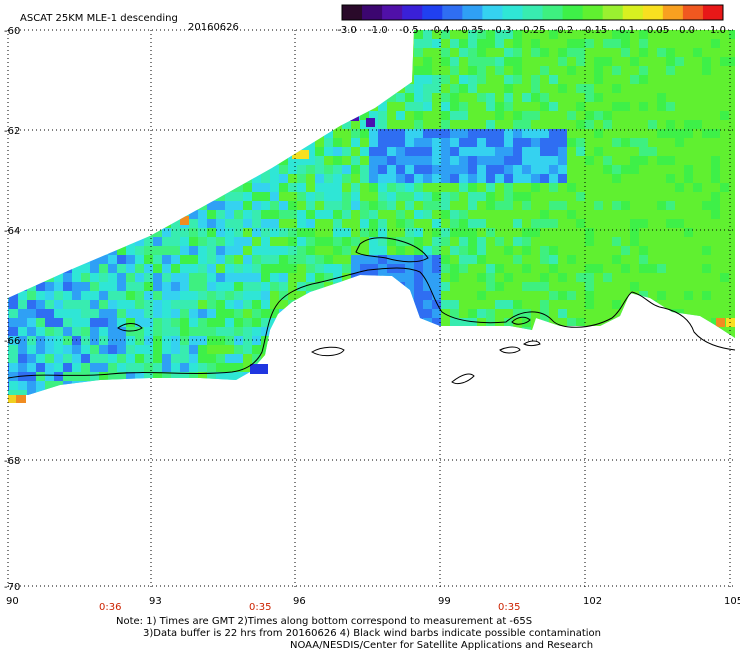 This screenshot has height=650, width=740. What do you see at coordinates (502, 30) in the screenshot?
I see `colorbar-tick-label: -0.3` at bounding box center [502, 30].